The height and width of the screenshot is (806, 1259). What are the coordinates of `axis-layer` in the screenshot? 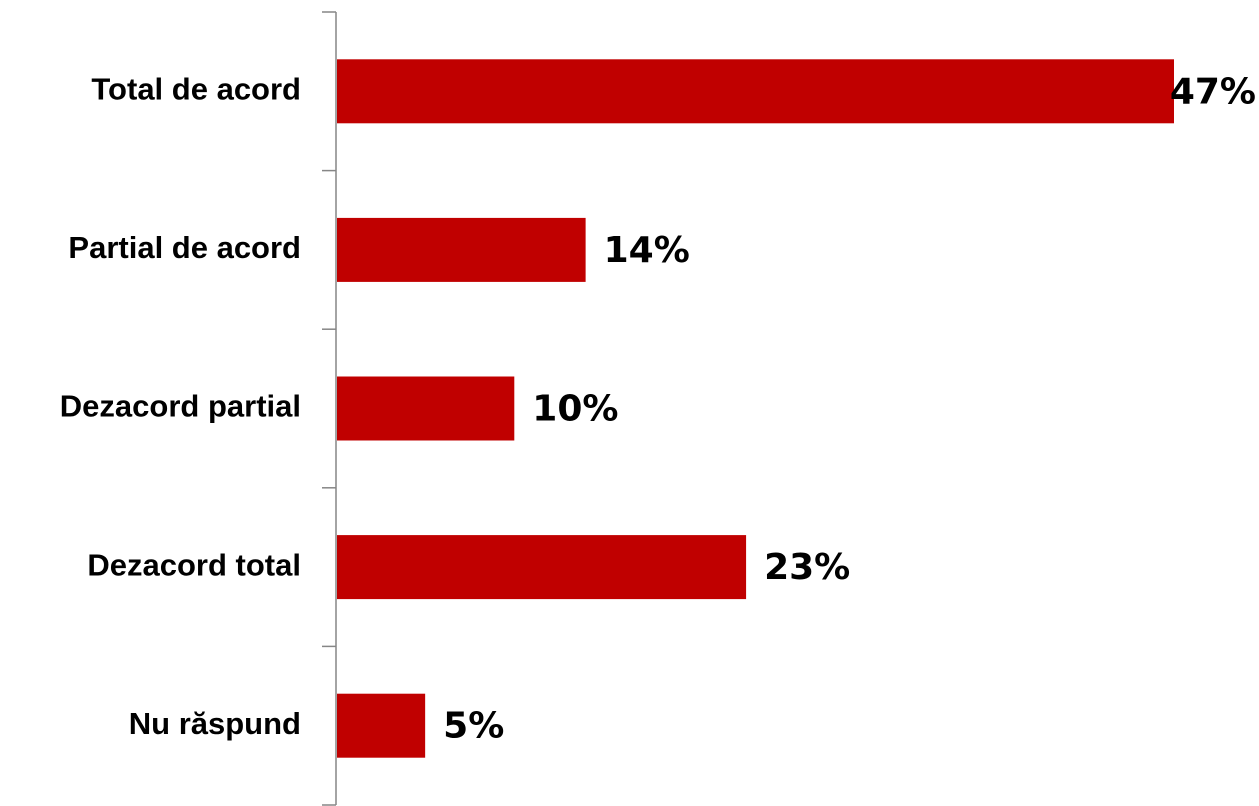 It's located at (329, 408).